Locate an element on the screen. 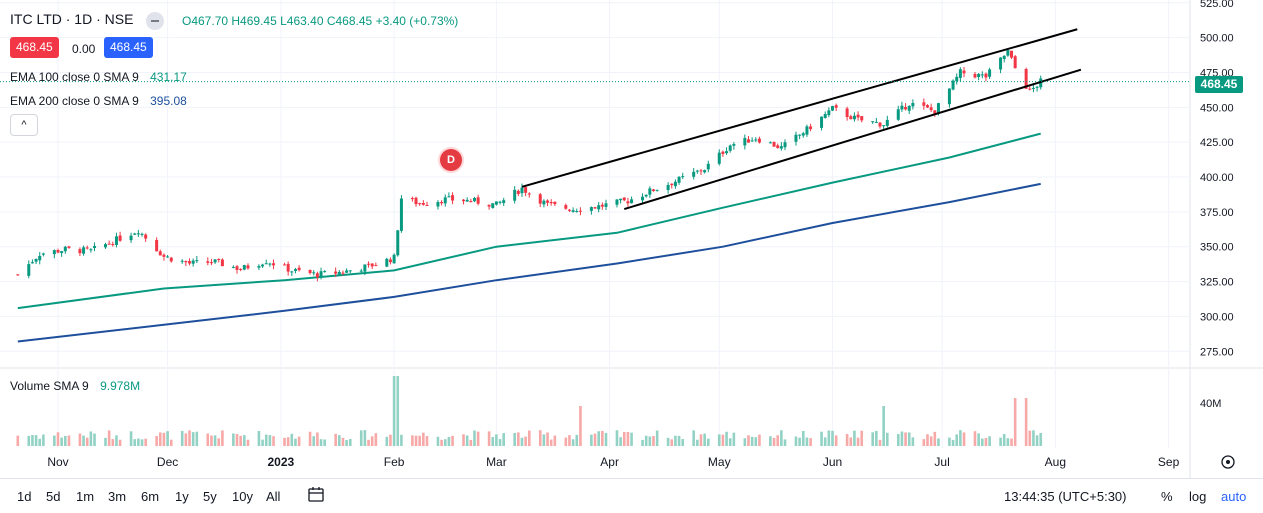  x-tick-label: Apr is located at coordinates (609, 462).